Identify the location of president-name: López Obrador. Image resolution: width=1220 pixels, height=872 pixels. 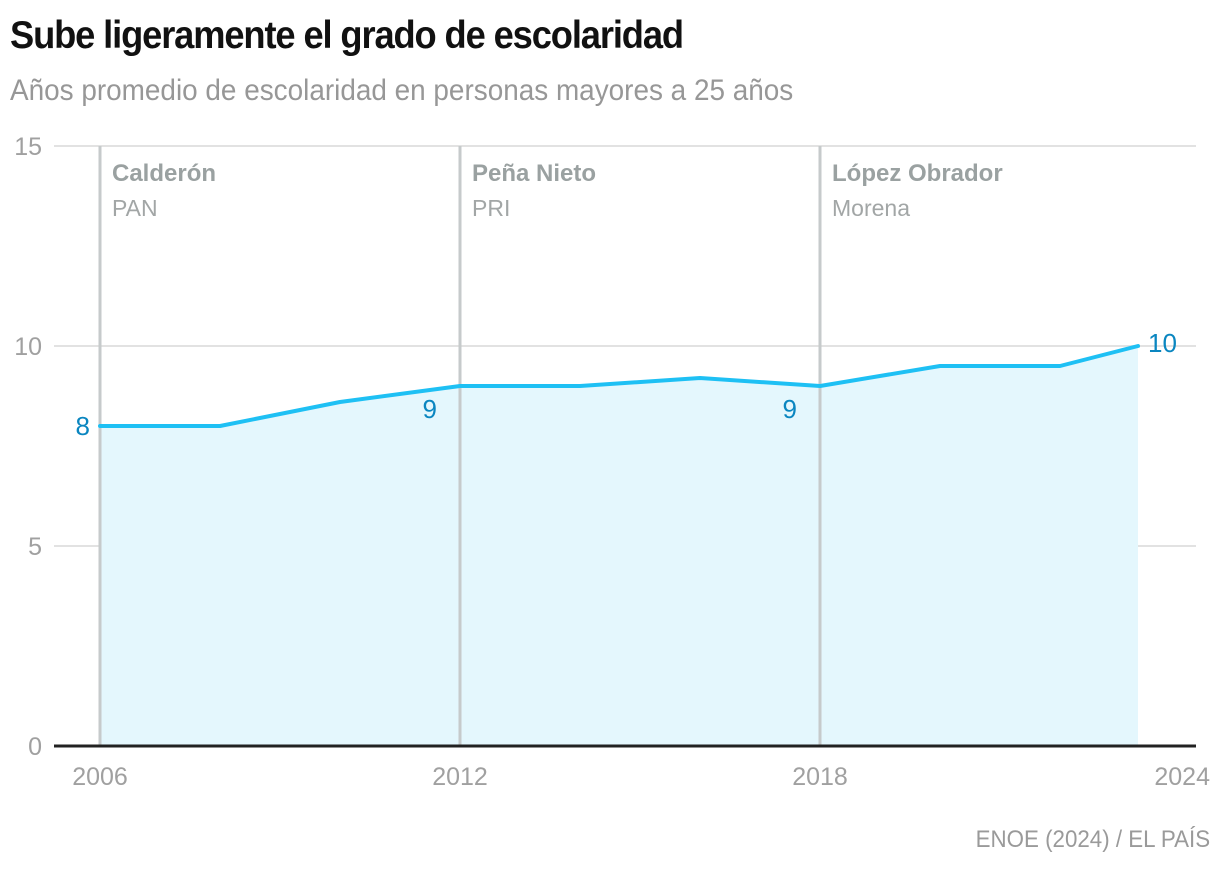
(917, 173).